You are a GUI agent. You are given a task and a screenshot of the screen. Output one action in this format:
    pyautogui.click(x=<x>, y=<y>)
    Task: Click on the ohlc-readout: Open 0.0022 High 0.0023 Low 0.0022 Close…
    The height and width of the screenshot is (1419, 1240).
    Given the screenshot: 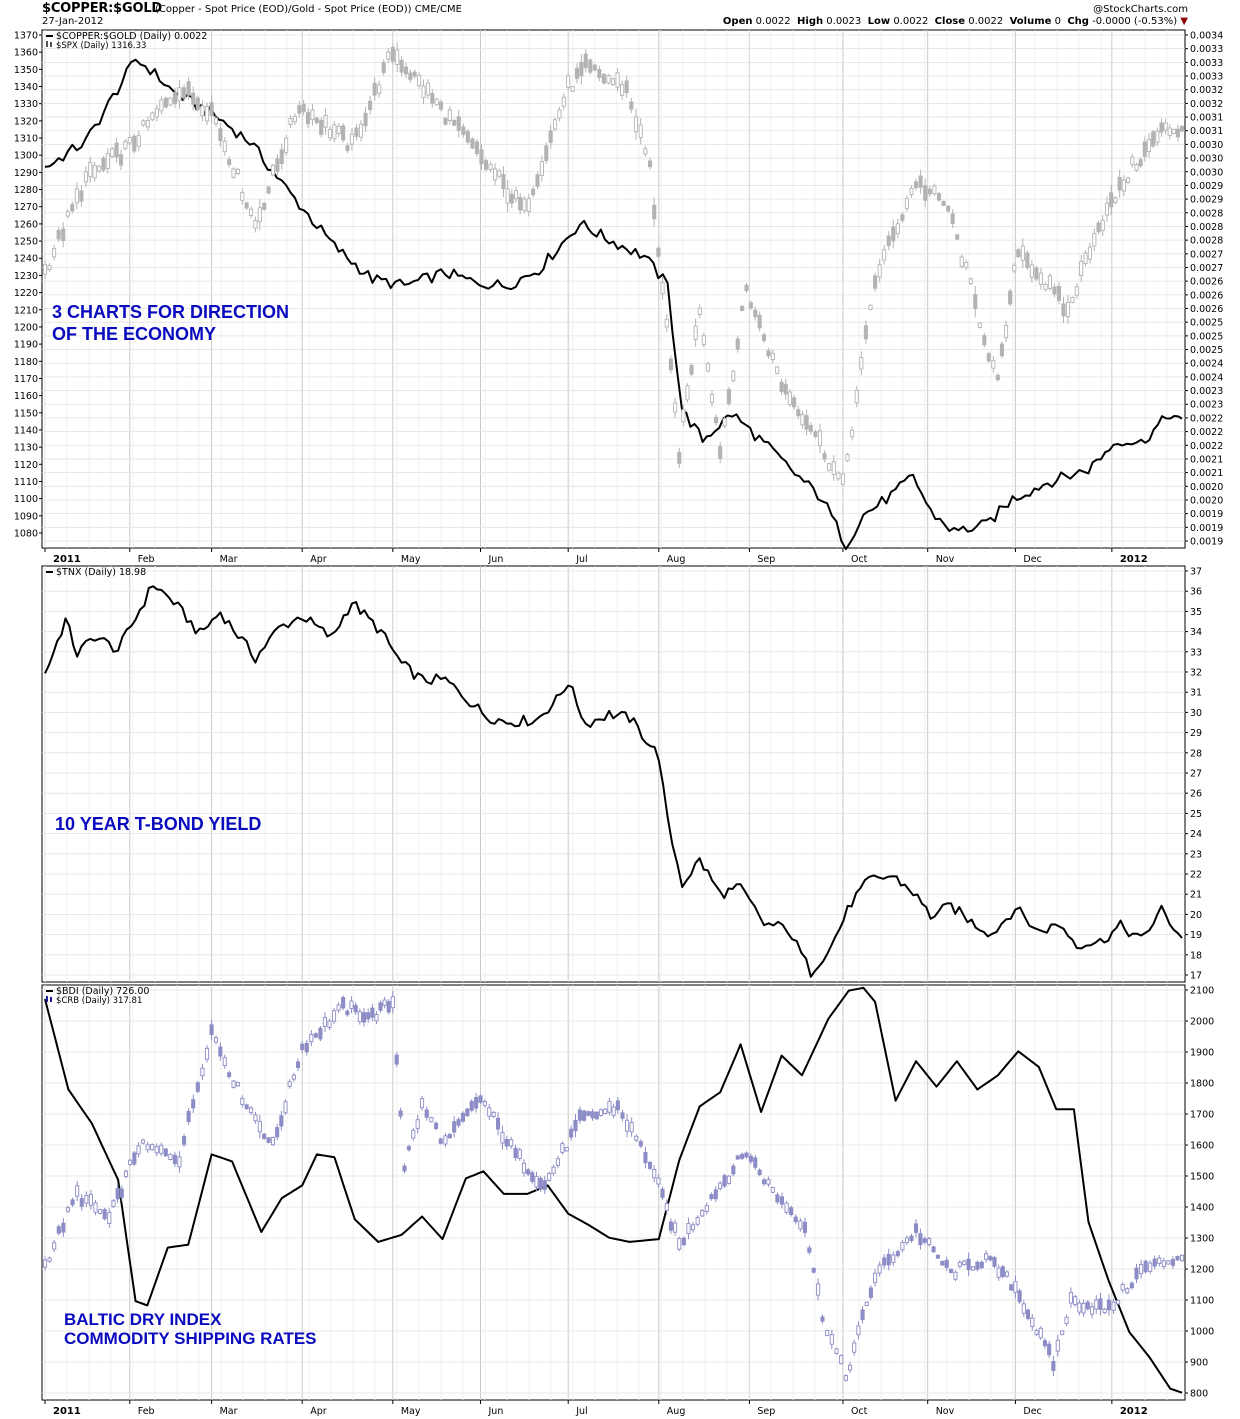 What is the action you would take?
    pyautogui.click(x=955, y=21)
    